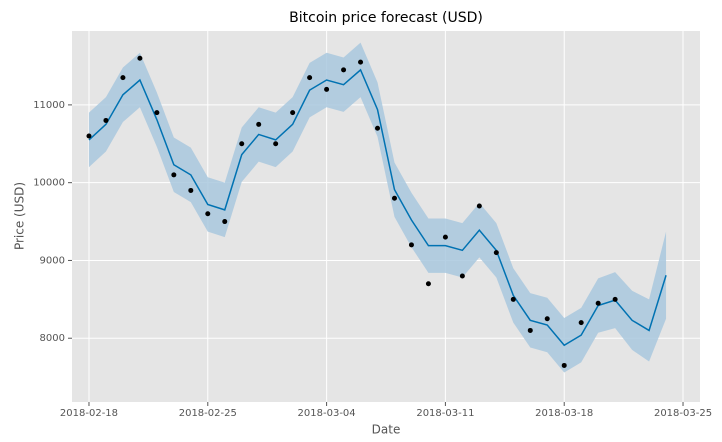 The height and width of the screenshot is (442, 722). Describe the element at coordinates (386, 18) in the screenshot. I see `chart-title: Bitcoin price forecast (USD)` at that location.